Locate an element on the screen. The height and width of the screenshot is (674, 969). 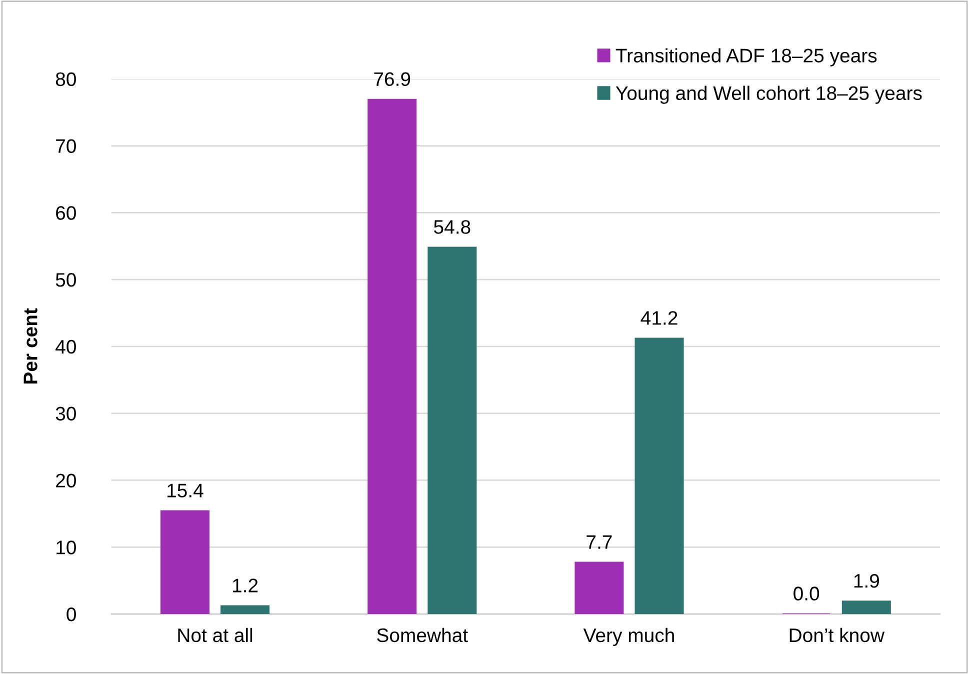
y-tick-label: 30 is located at coordinates (66, 413).